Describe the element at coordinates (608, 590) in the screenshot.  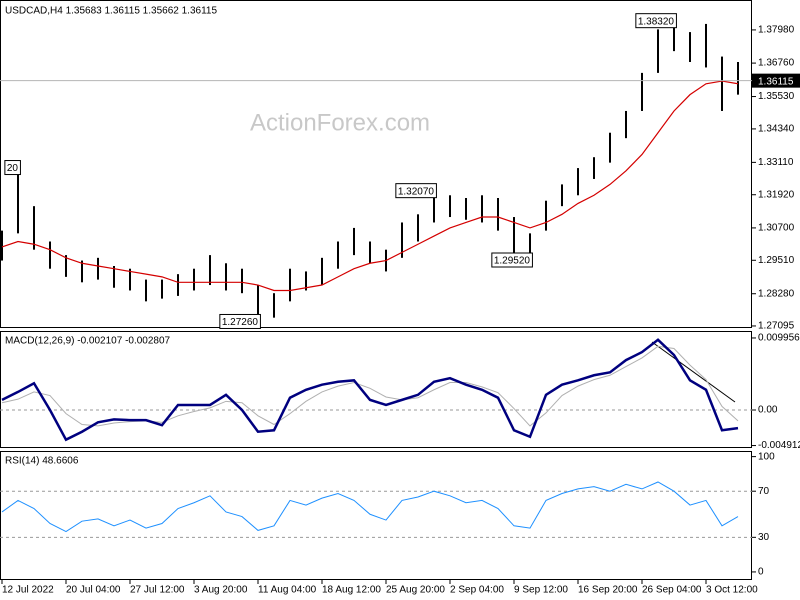
I see `x-tick-label: 16 Sep 20:00` at that location.